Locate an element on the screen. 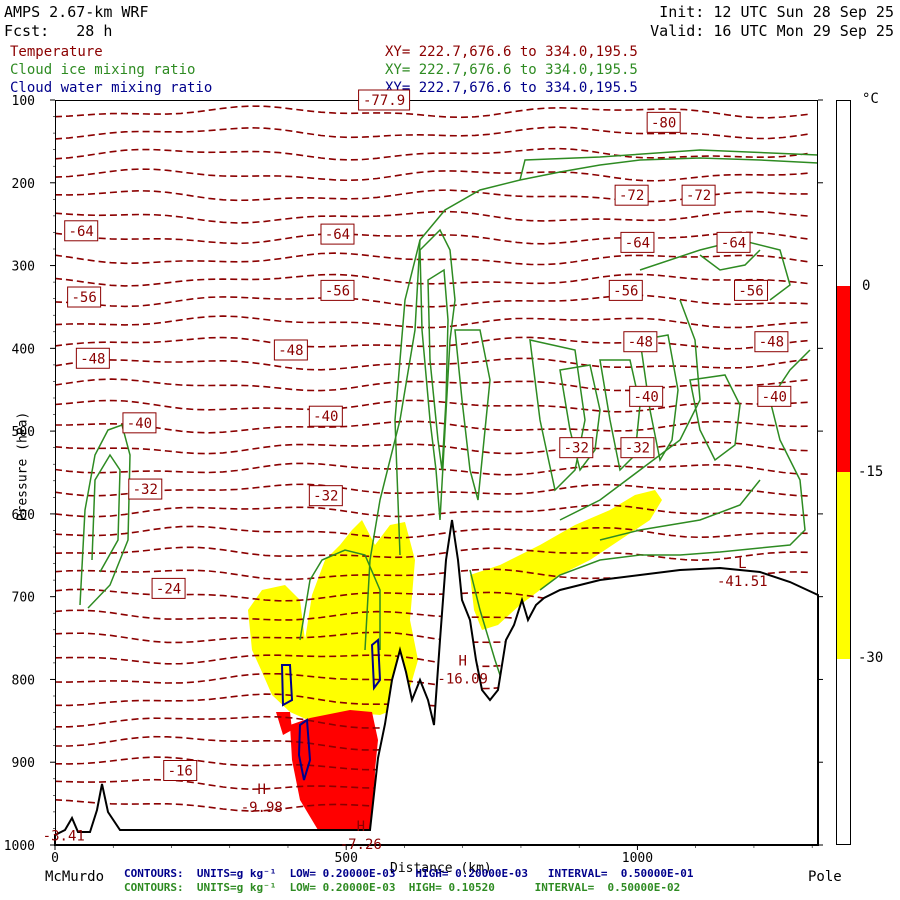 The image size is (900, 900). forecast-hour: Fcst: 28 h is located at coordinates (58, 31).